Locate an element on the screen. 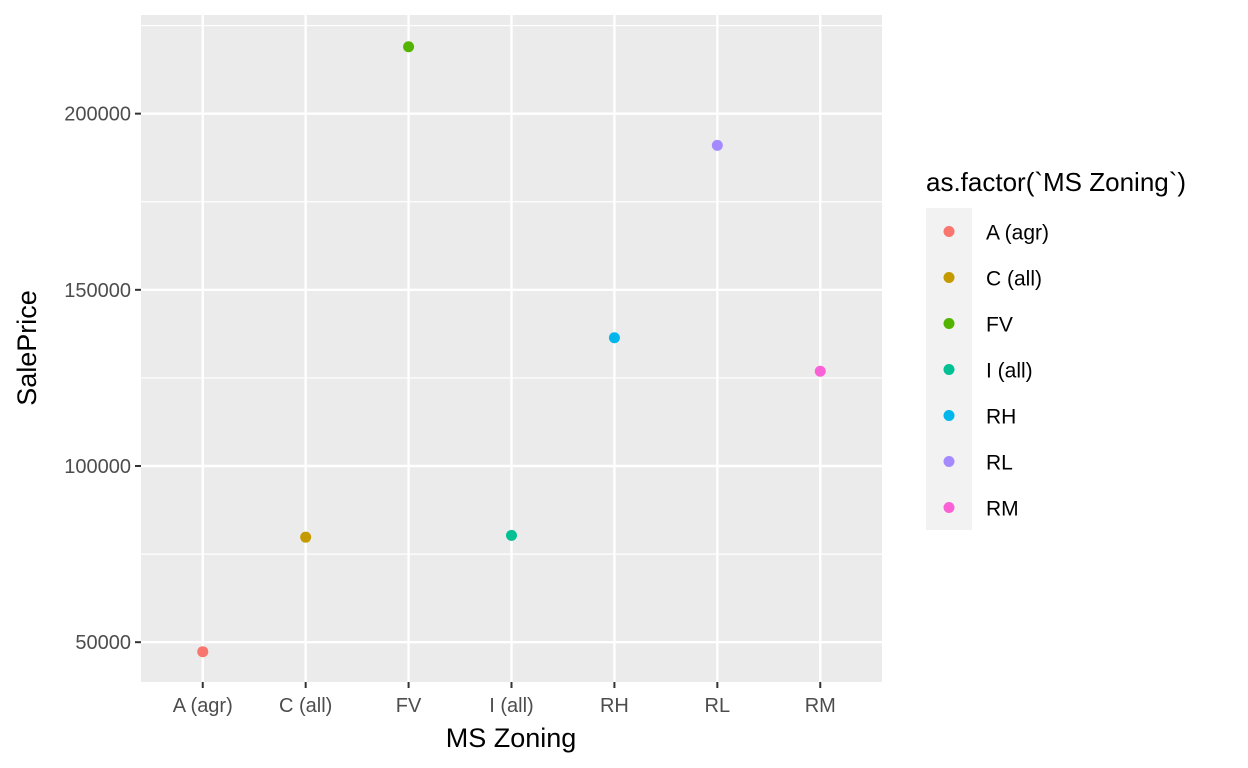 The image size is (1248, 768). legend-label: I (all) is located at coordinates (1009, 371).